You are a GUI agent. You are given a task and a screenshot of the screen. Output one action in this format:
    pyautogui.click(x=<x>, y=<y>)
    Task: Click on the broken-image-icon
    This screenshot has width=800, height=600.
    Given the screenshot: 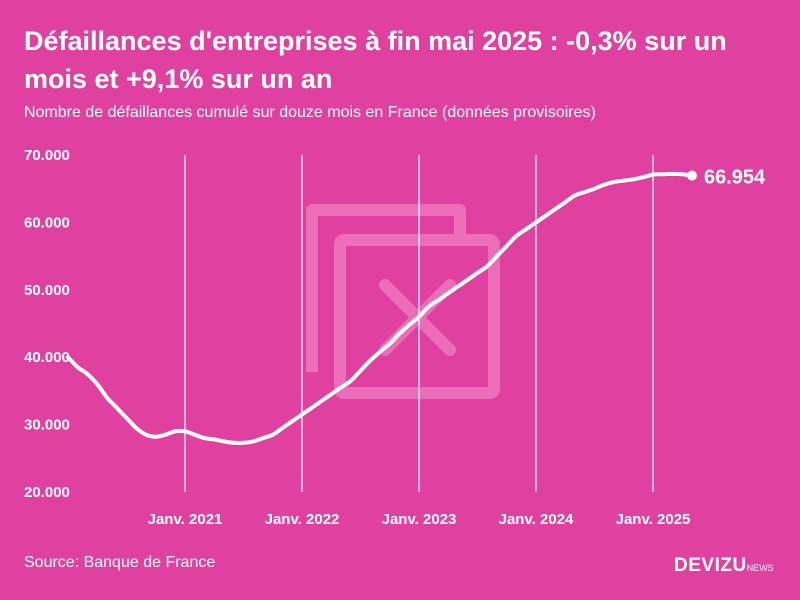 What is the action you would take?
    pyautogui.click(x=403, y=301)
    